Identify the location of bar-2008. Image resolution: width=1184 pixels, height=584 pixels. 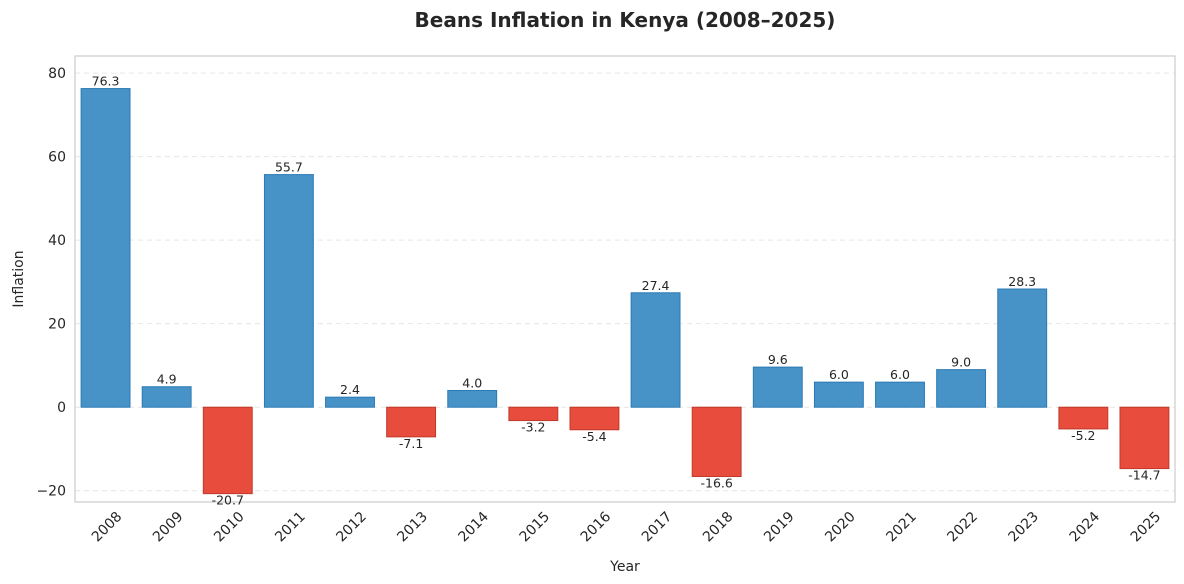
(105, 248).